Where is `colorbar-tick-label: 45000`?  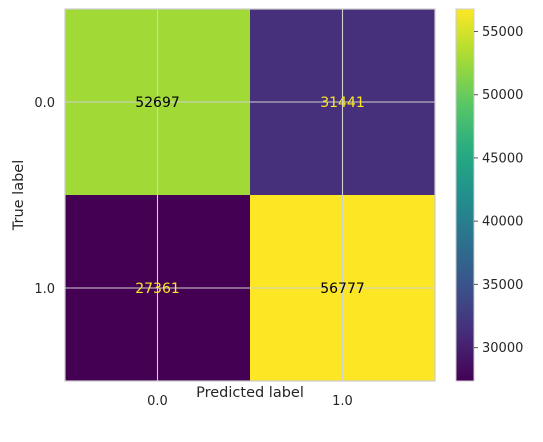 colorbar-tick-label: 45000 is located at coordinates (502, 158).